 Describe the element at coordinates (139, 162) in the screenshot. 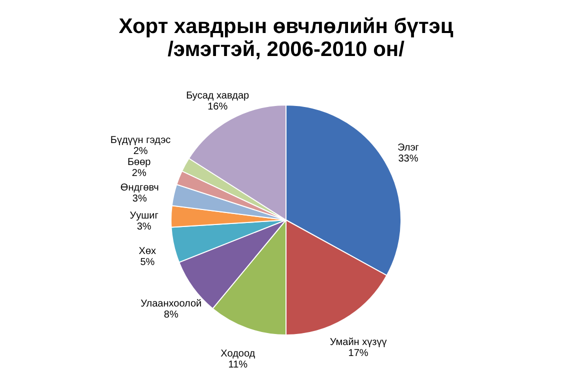

I see `slice-label: Бөөр` at that location.